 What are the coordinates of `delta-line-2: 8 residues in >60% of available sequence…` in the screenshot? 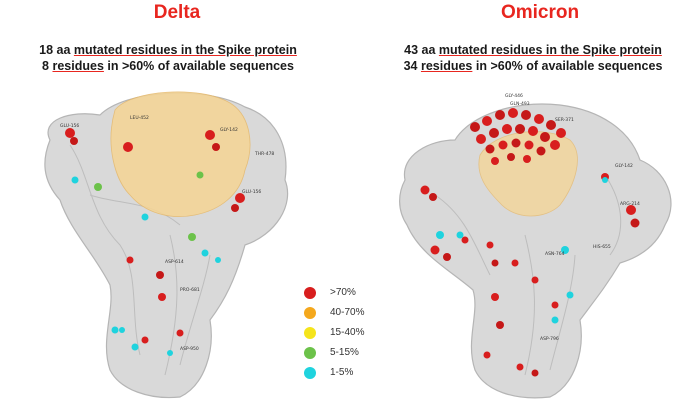 It's located at (168, 66).